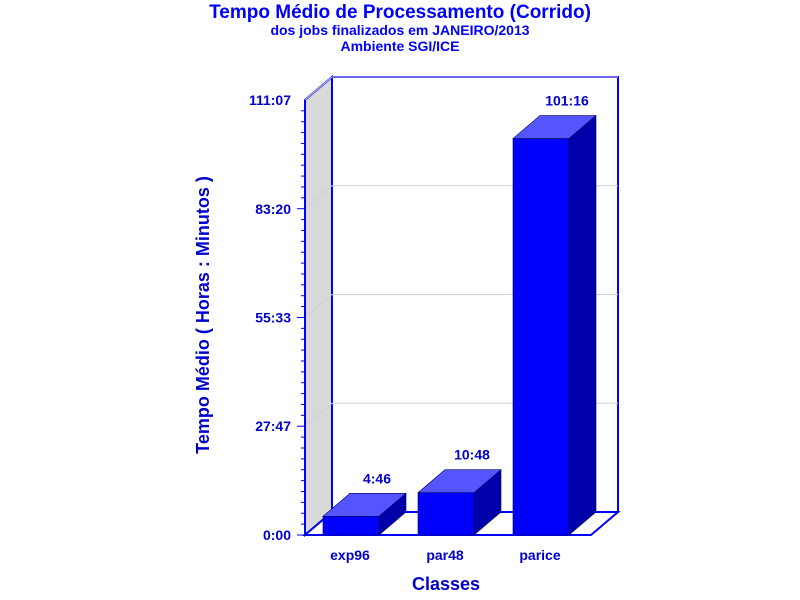 This screenshot has width=800, height=600. Describe the element at coordinates (400, 12) in the screenshot. I see `chart-title: Tempo Médio de Processamento (Corrido)` at that location.